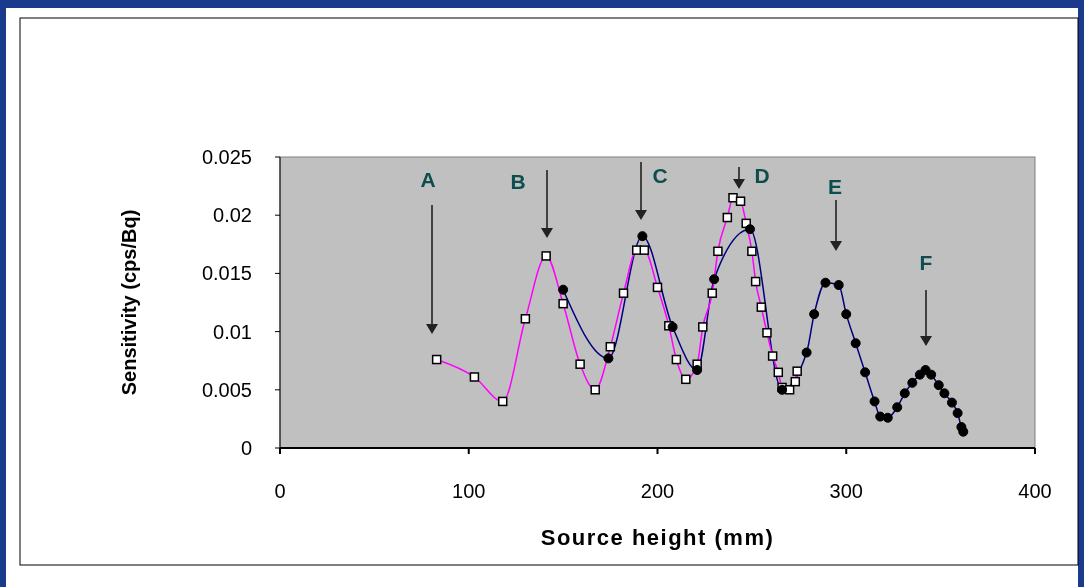  I want to click on x-tick-label: 100, so click(469, 491).